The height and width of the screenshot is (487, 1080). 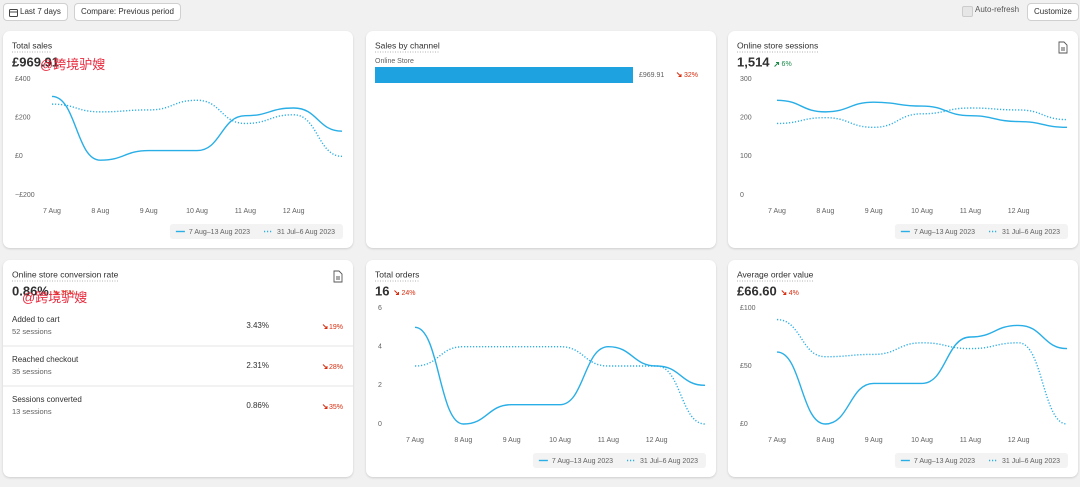 I want to click on funnel-step-rate: 3.43%, so click(x=257, y=325).